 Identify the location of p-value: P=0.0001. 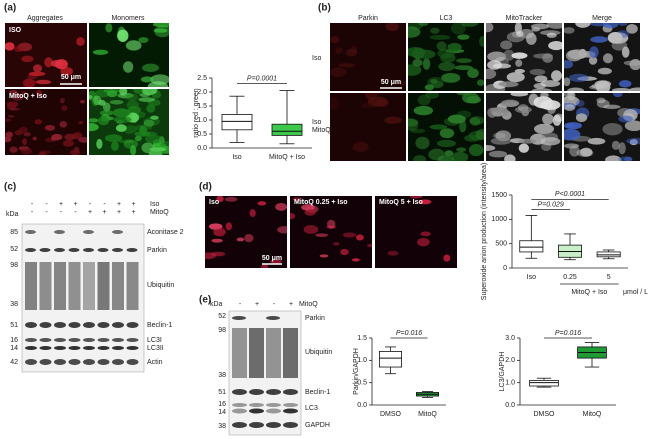
(262, 78).